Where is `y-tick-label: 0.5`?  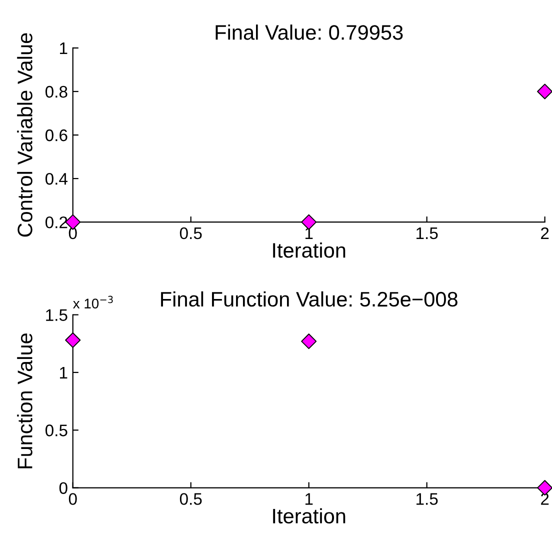
y-tick-label: 0.5 is located at coordinates (56, 430).